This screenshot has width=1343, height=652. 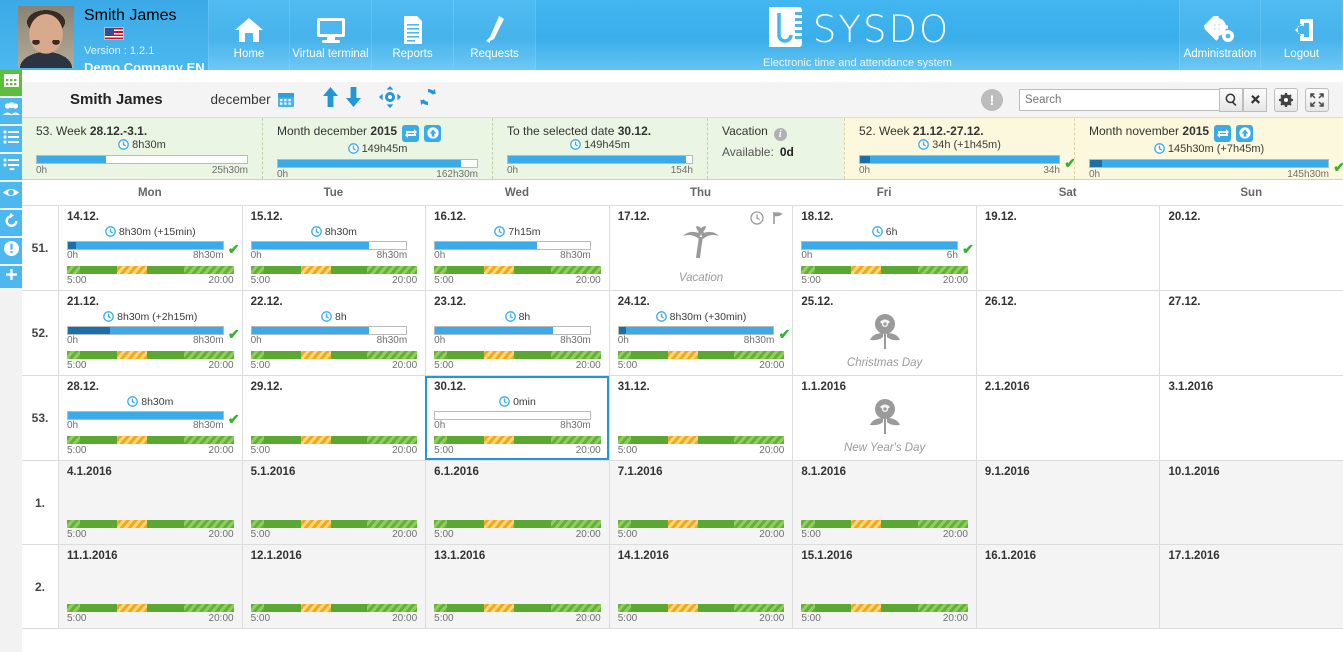 I want to click on calendar-day-cell: 17.12. Vacation, so click(x=700, y=248).